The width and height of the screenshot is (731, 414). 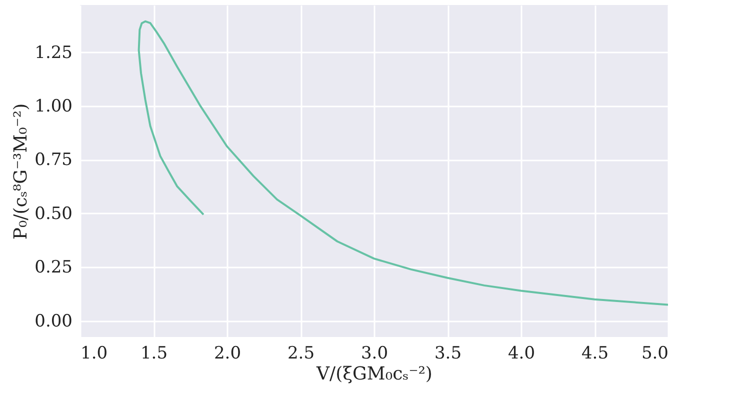 I want to click on y-tick-label: 0.25, so click(x=53, y=268).